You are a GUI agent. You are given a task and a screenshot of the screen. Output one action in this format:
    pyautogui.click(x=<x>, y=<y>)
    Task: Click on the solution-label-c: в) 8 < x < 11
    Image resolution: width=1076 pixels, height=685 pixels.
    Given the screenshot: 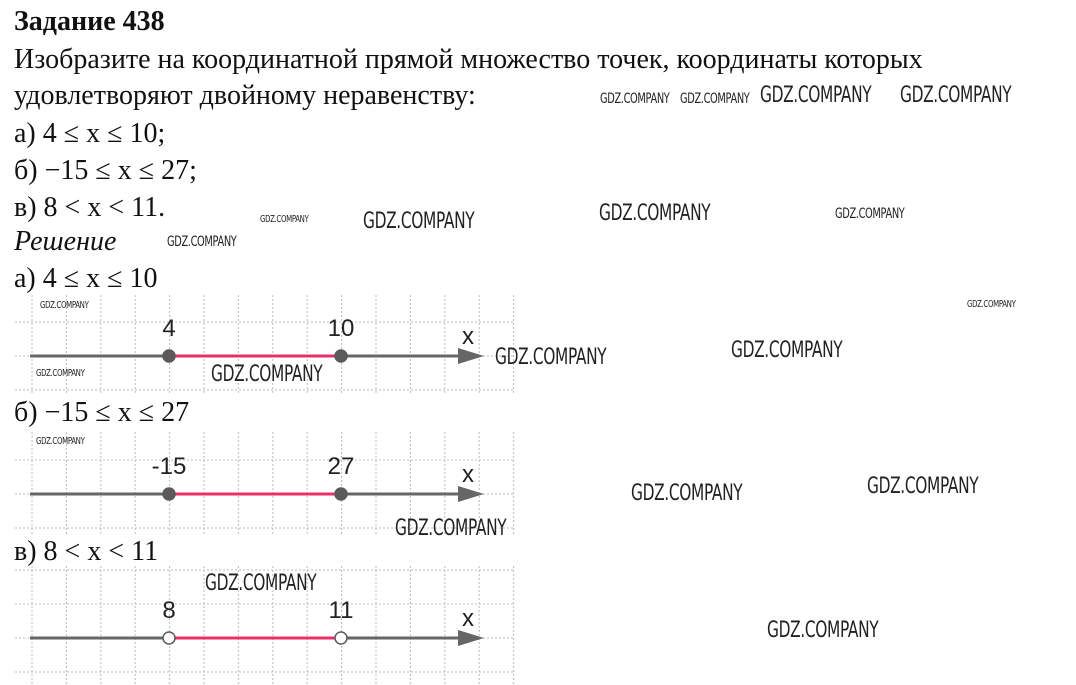 What is the action you would take?
    pyautogui.click(x=86, y=551)
    